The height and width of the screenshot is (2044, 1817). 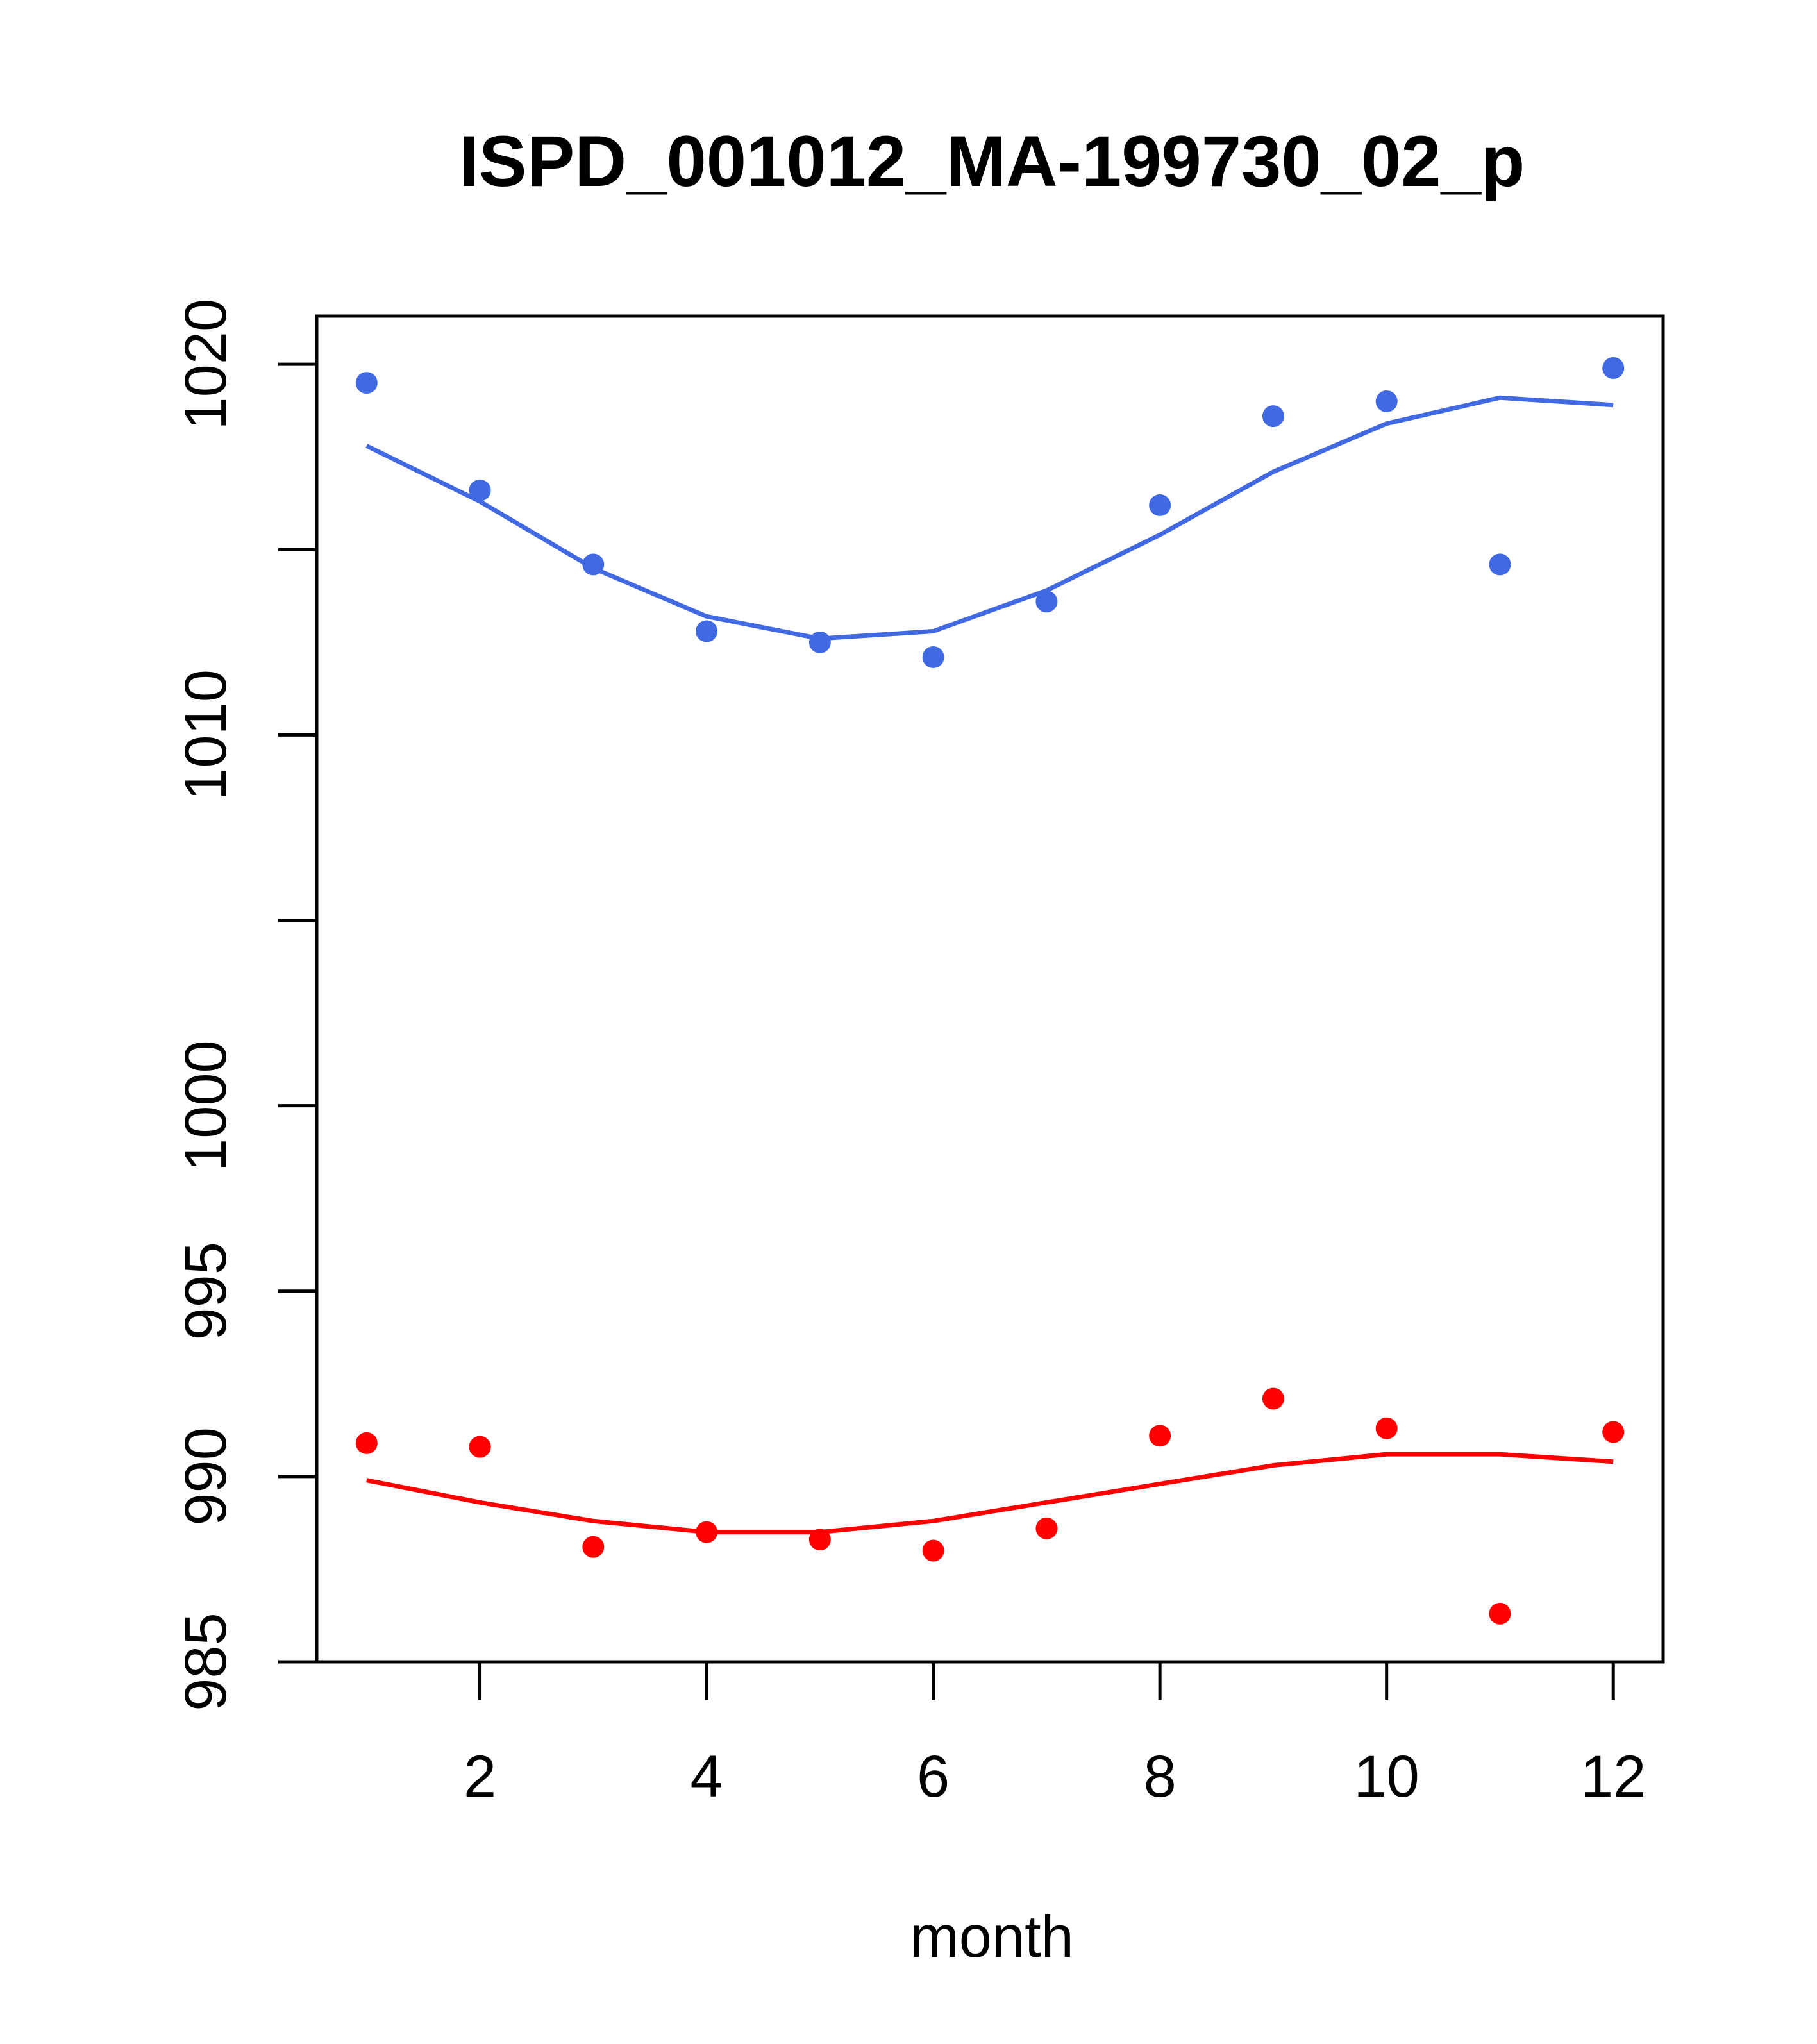 What do you see at coordinates (206, 1291) in the screenshot?
I see `y-tick-label: 995` at bounding box center [206, 1291].